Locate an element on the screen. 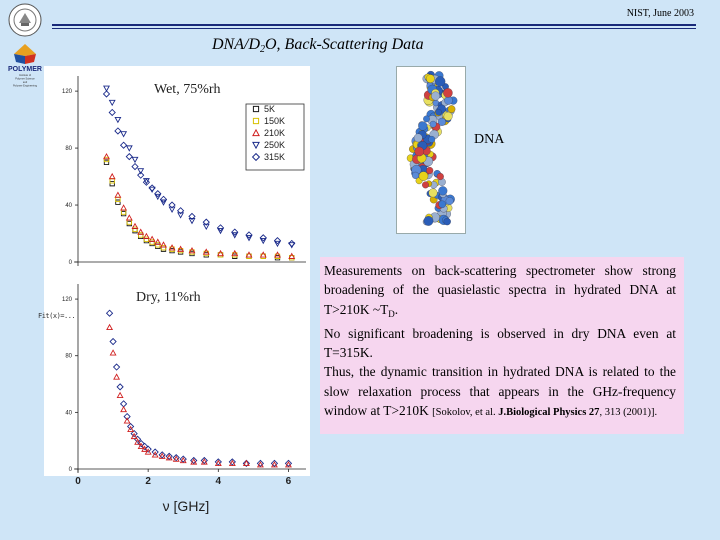 The width and height of the screenshot is (720, 540). title-subscript: 2 is located at coordinates (262, 49).